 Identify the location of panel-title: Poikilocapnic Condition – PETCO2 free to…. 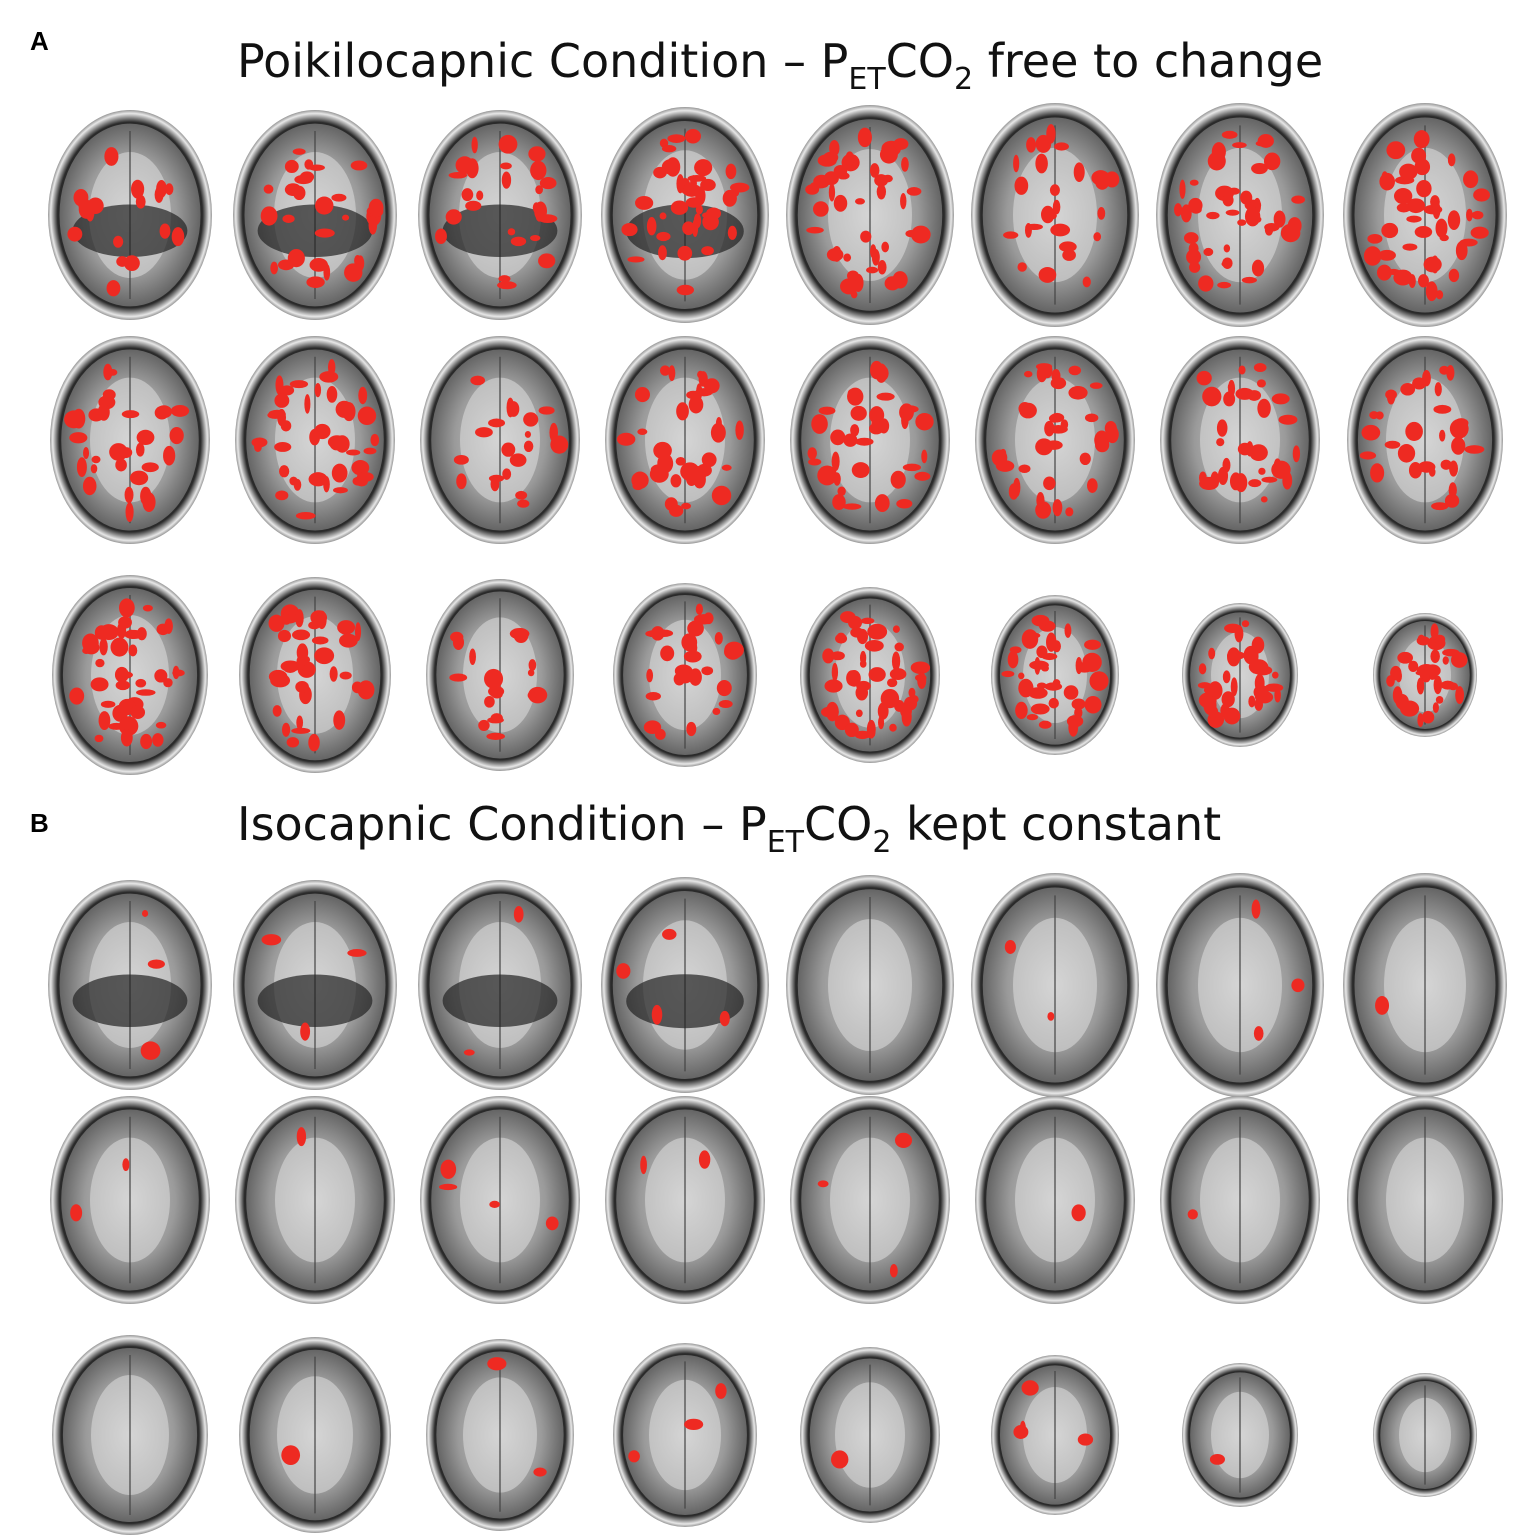
(780, 65).